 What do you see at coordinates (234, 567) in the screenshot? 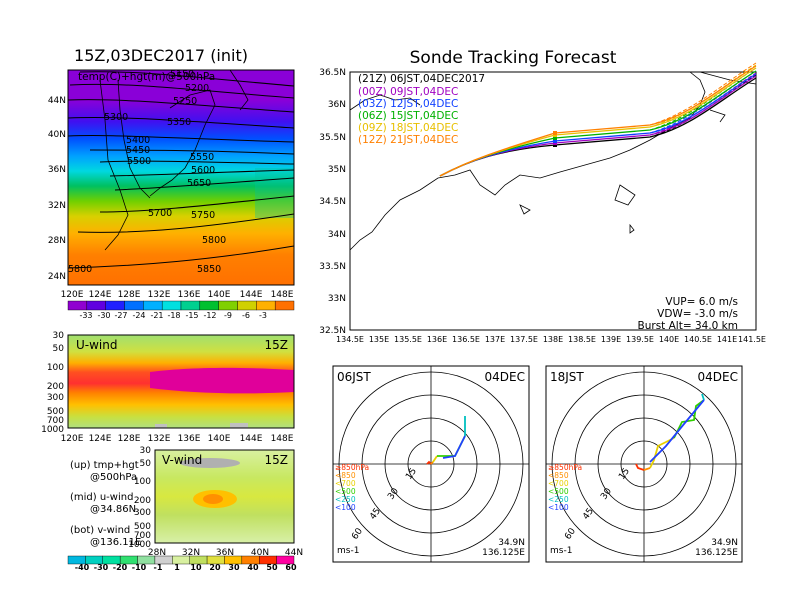
I see `svg-text: 30` at bounding box center [234, 567].